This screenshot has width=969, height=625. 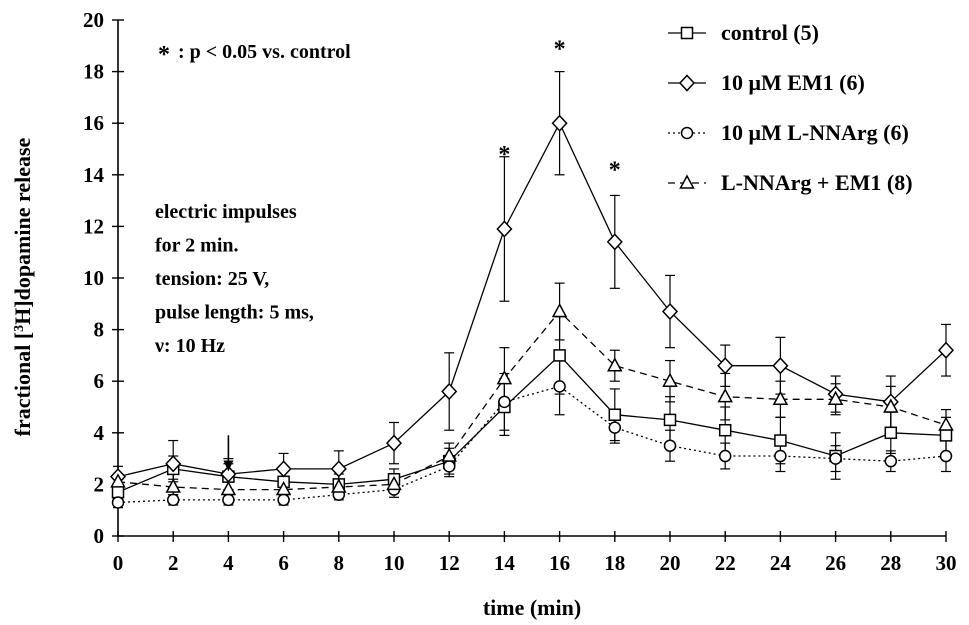 I want to click on legend-marker-triangle, so click(x=687, y=181).